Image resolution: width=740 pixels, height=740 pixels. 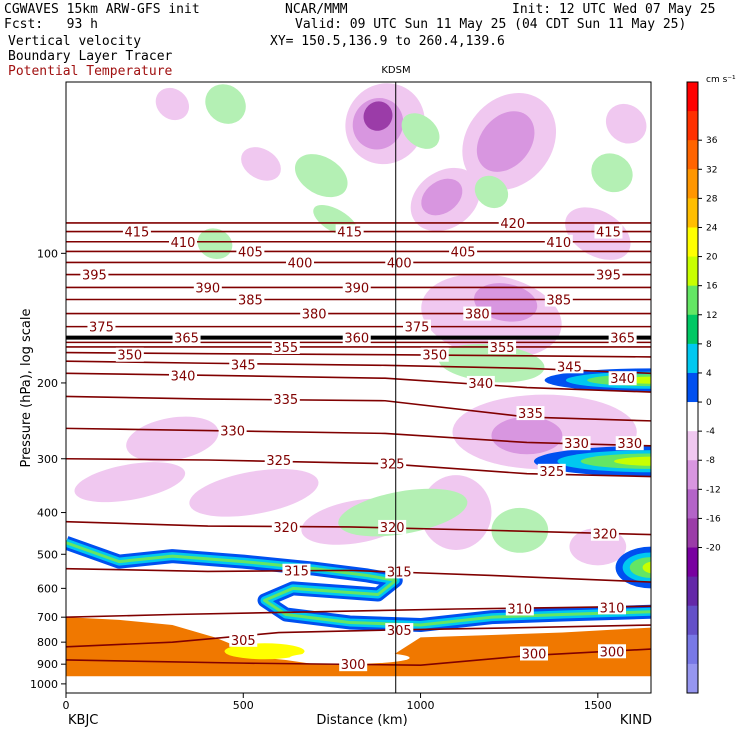 I want to click on vv-blob-neg_dark, so click(x=378, y=116).